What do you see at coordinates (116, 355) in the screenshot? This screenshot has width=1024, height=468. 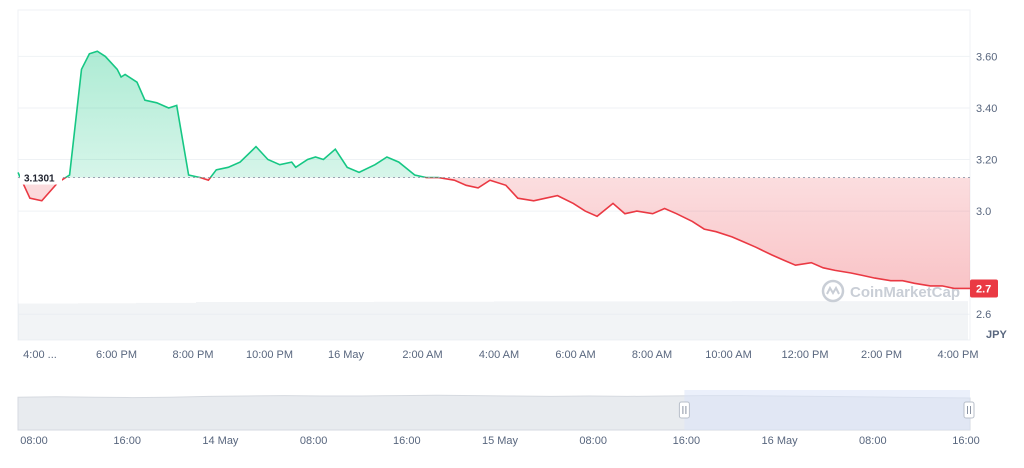 I see `x-tick-label: 6:00 PM` at bounding box center [116, 355].